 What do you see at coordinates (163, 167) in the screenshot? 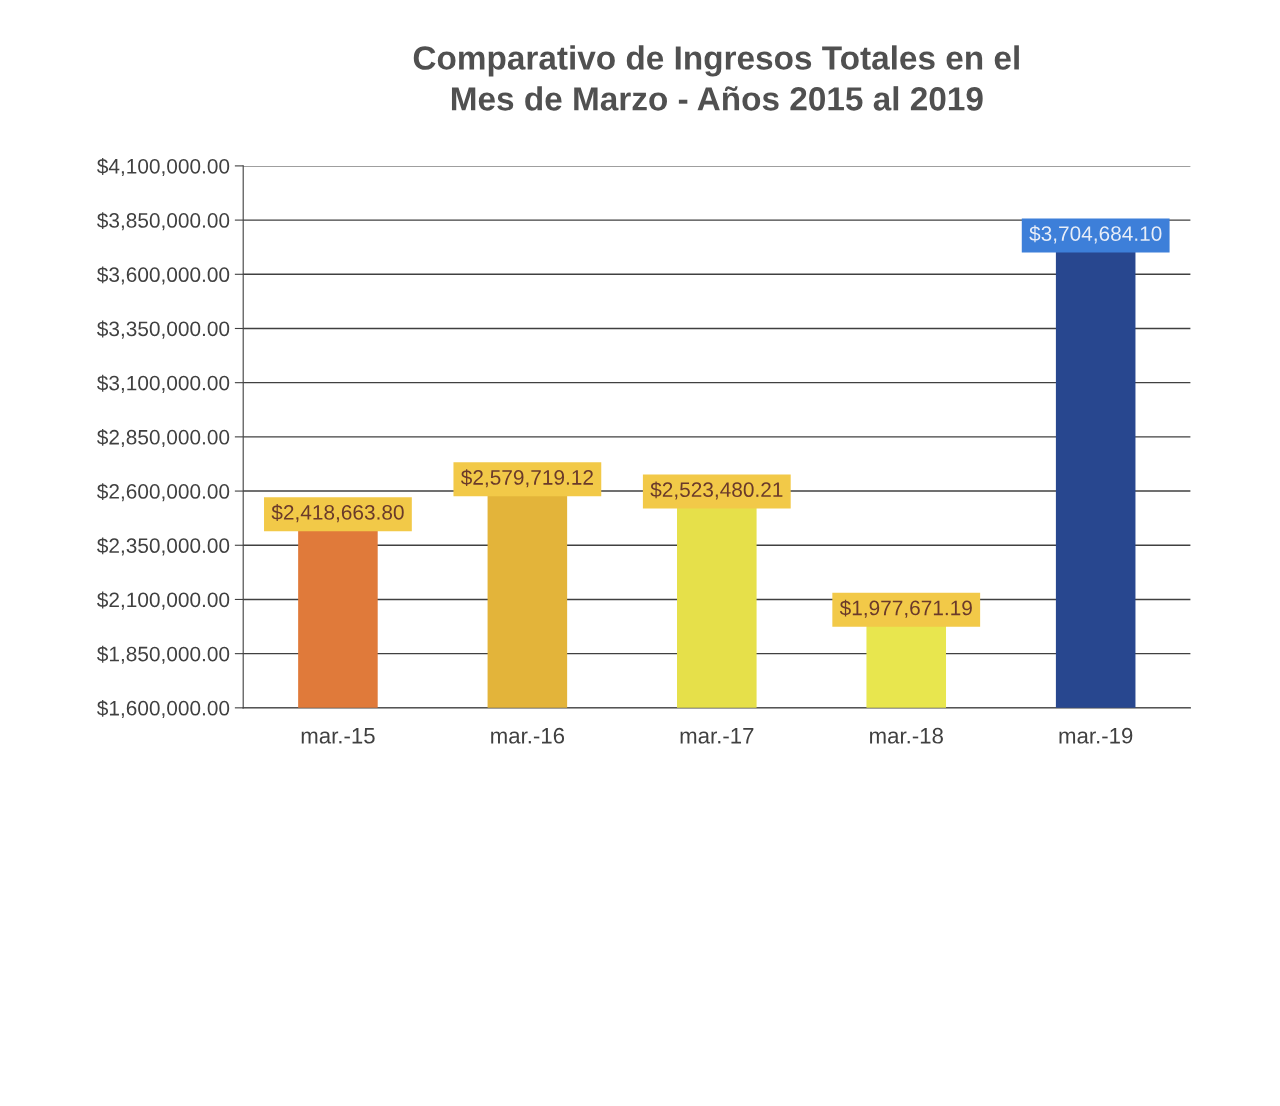
I see `y-tick-label: $4,100,000.00` at bounding box center [163, 167].